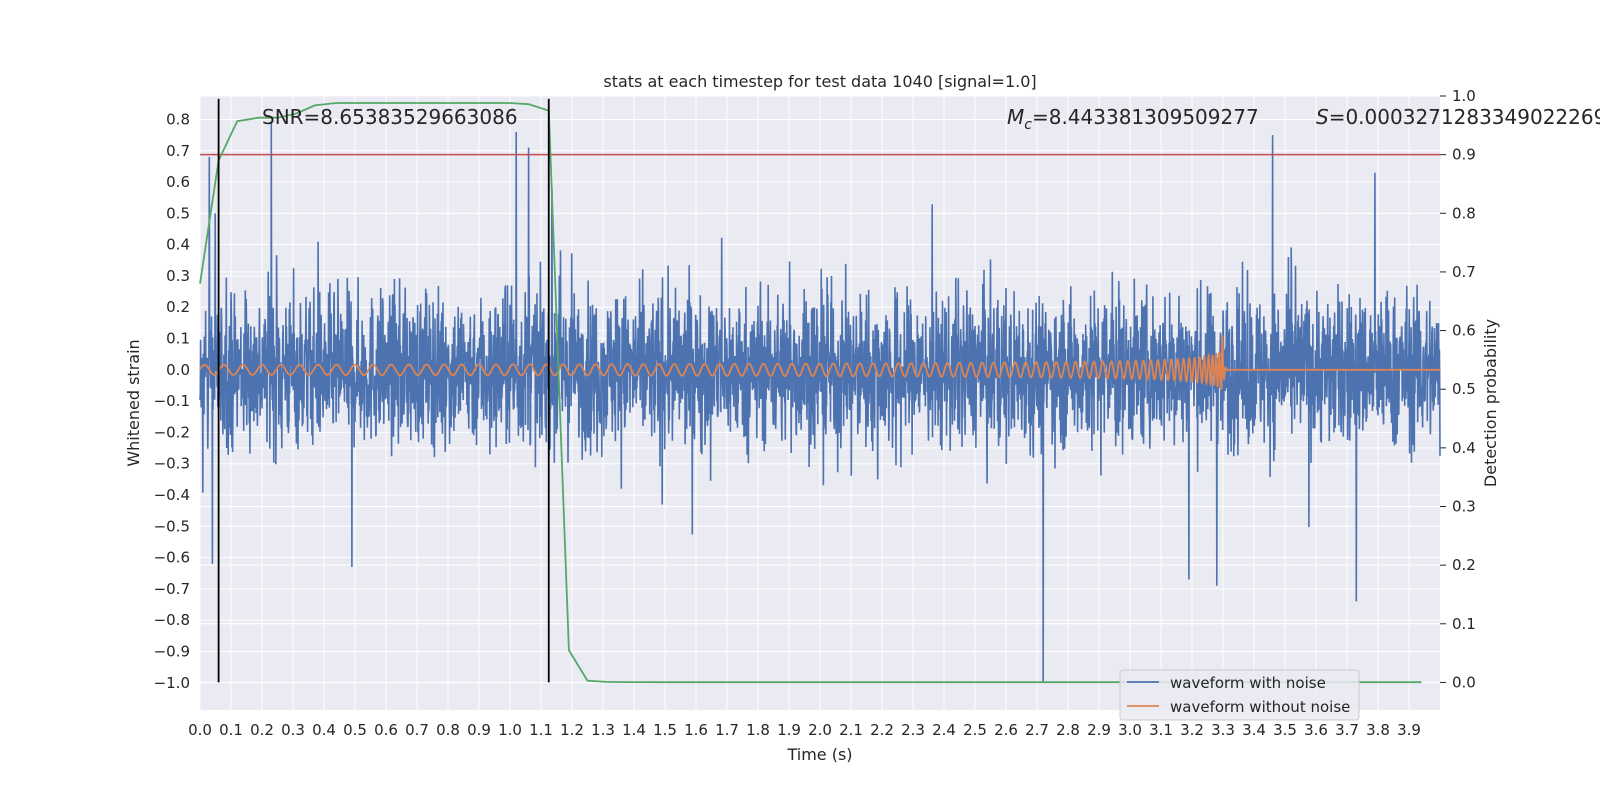 The image size is (1600, 800). What do you see at coordinates (820, 730) in the screenshot?
I see `x-tick-label: 2.0` at bounding box center [820, 730].